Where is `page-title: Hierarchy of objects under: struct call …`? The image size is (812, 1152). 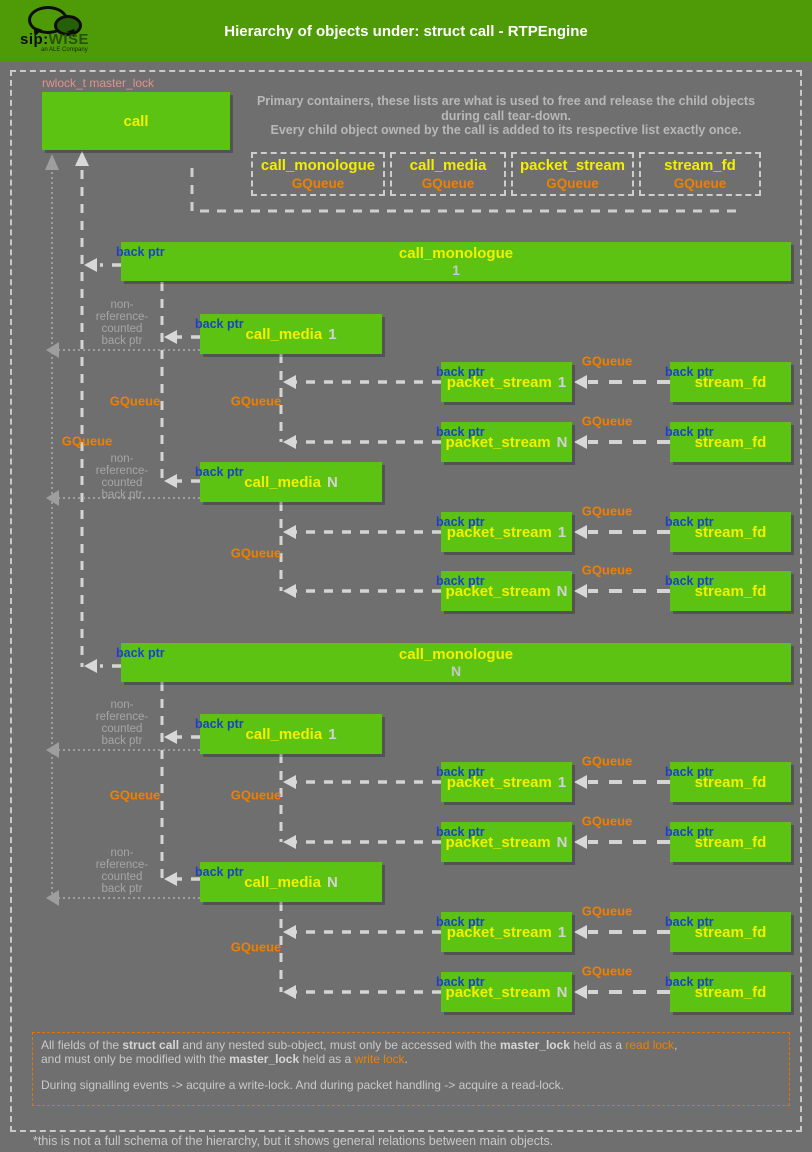 page-title: Hierarchy of objects under: struct call … is located at coordinates (406, 31).